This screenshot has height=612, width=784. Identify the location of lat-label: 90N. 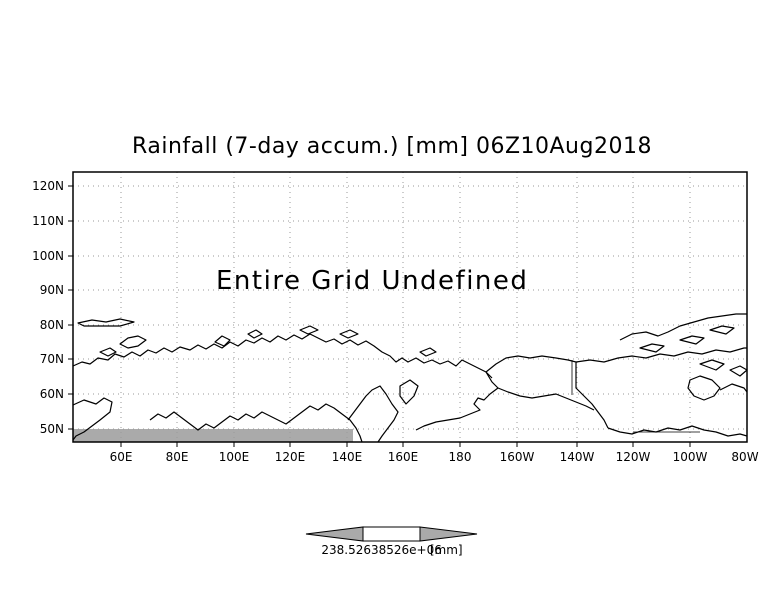
(52, 290).